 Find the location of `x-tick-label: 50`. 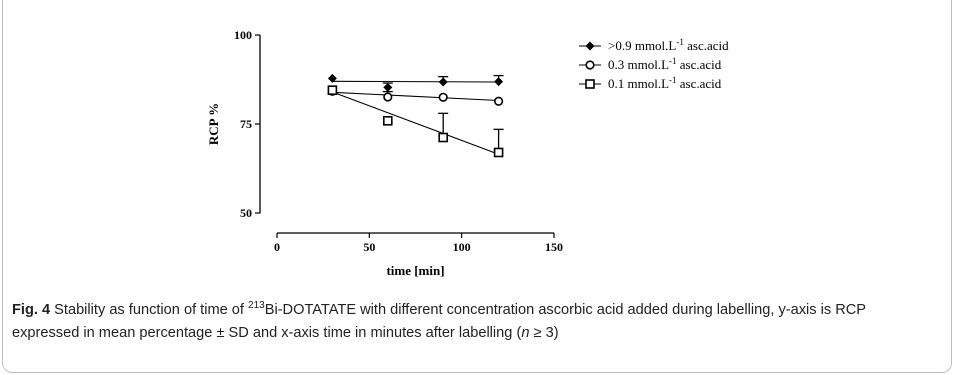

x-tick-label: 50 is located at coordinates (369, 247).